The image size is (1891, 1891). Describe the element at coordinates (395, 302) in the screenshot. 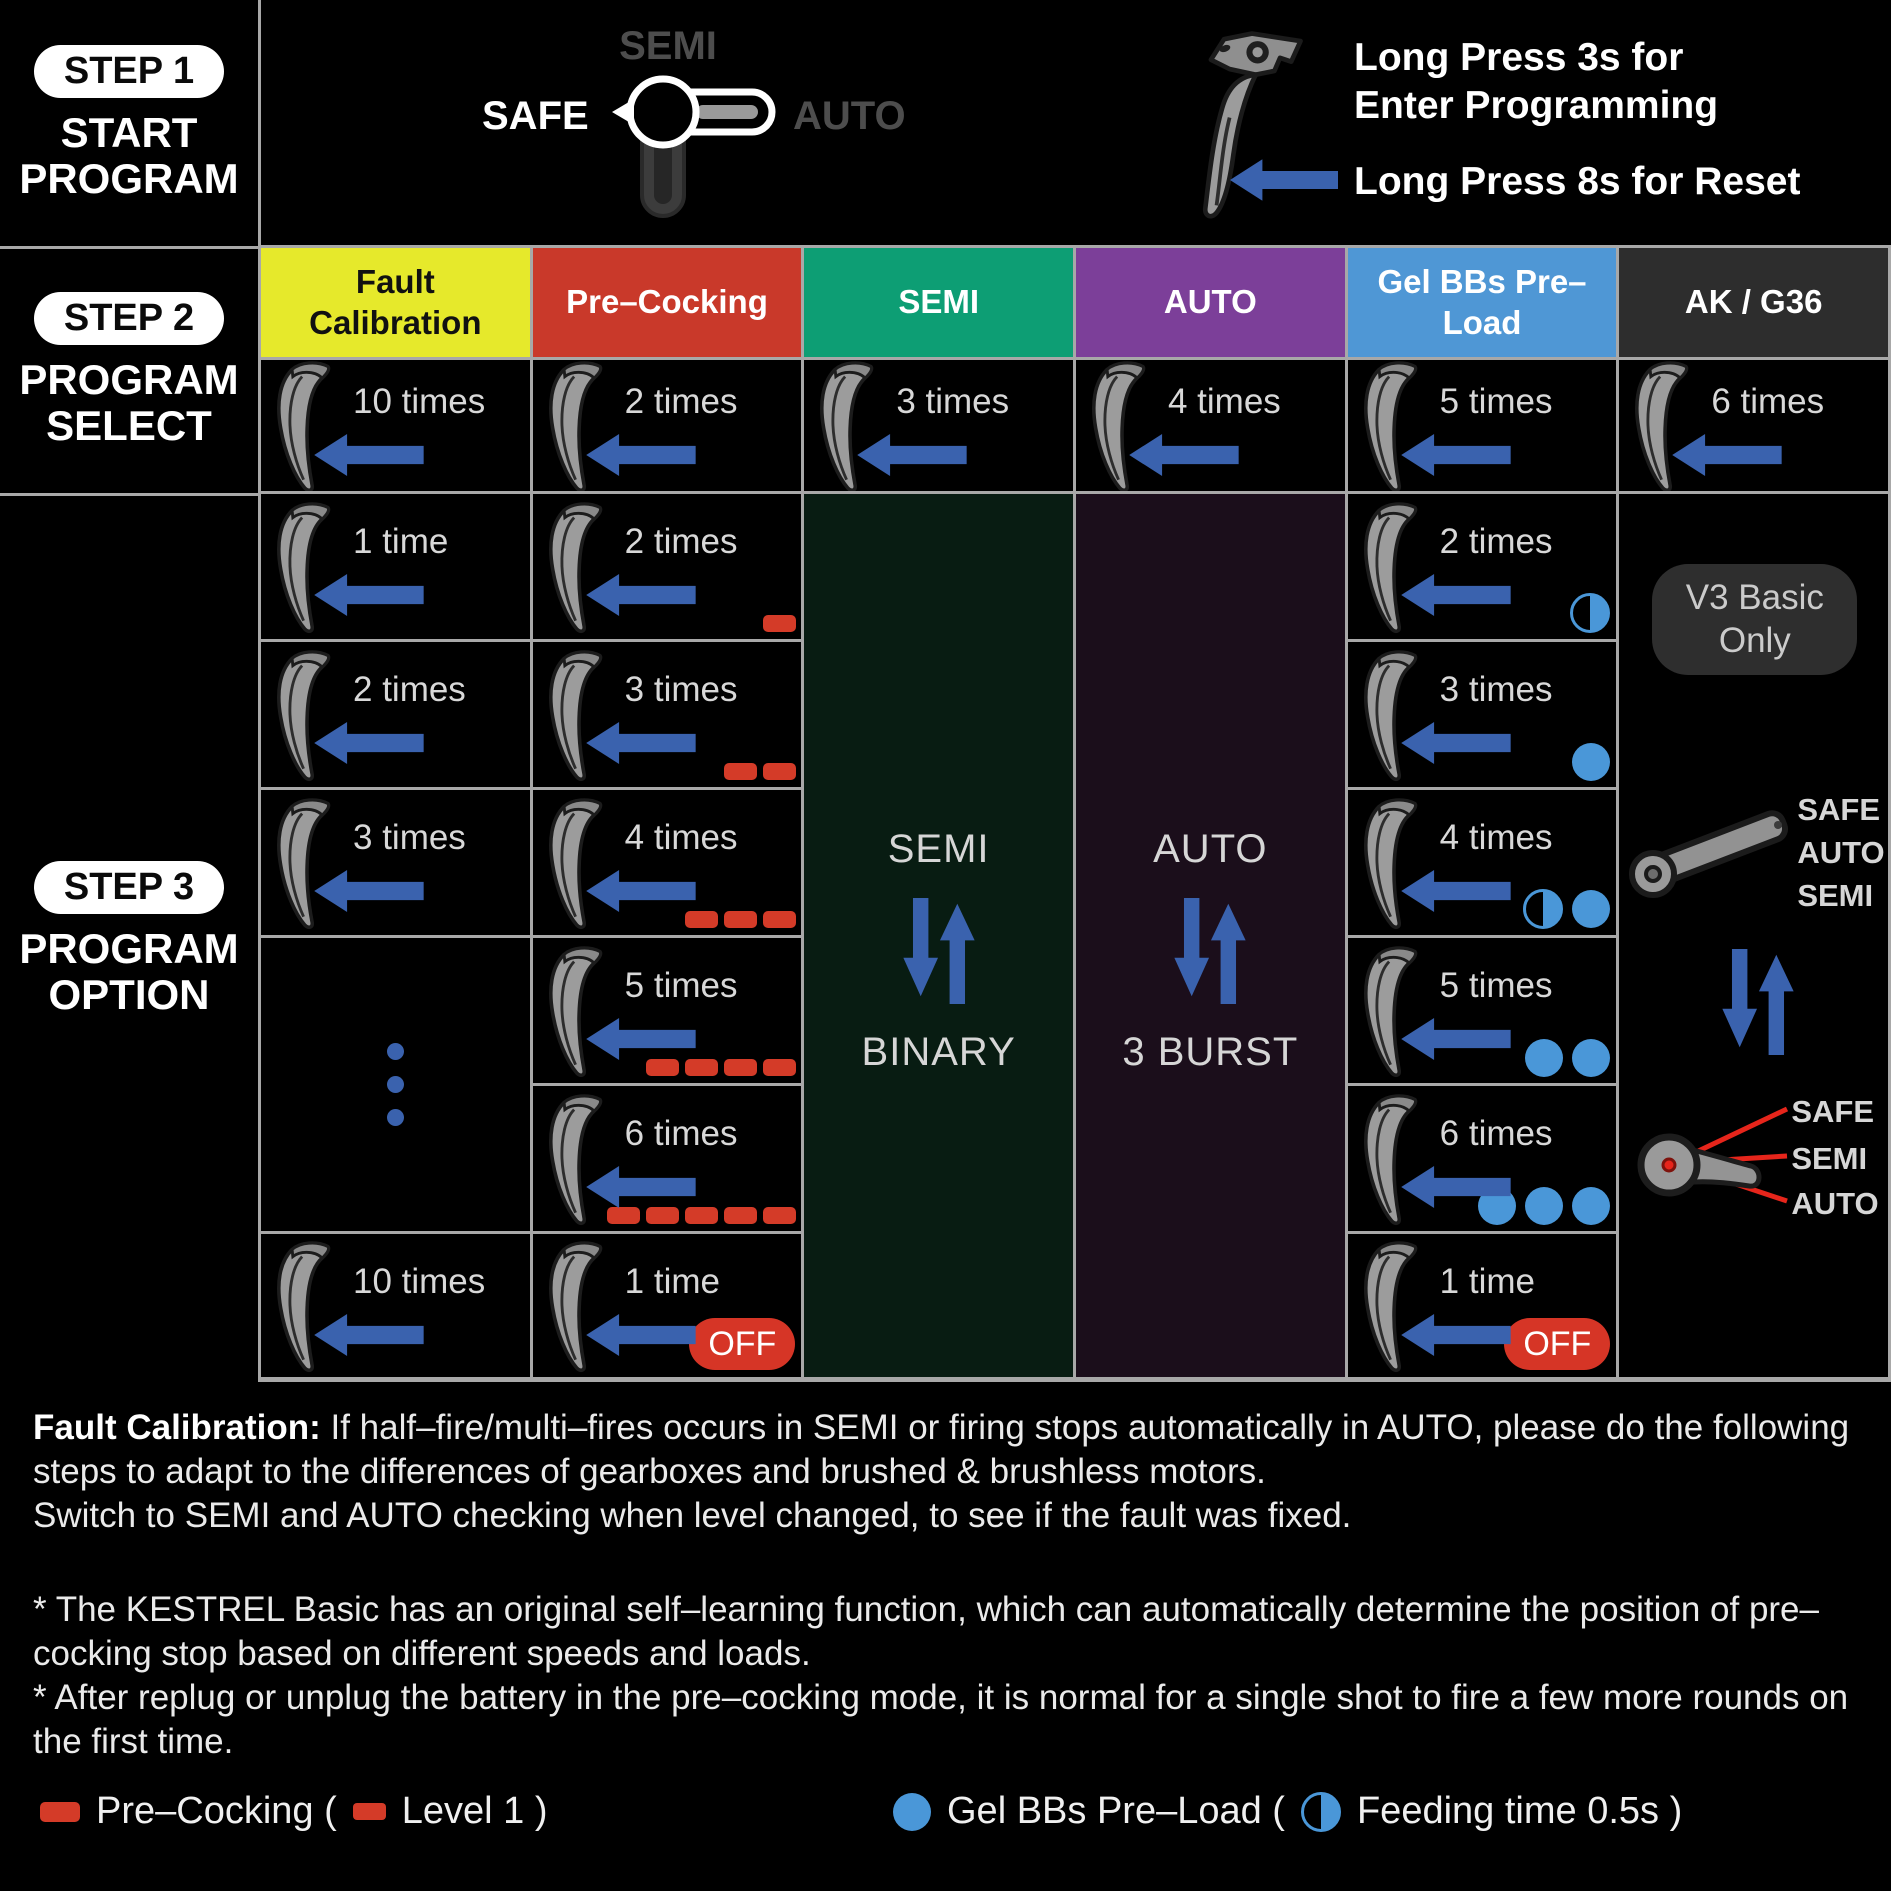

I see `header-fault-calibration: Fault Calibration` at that location.